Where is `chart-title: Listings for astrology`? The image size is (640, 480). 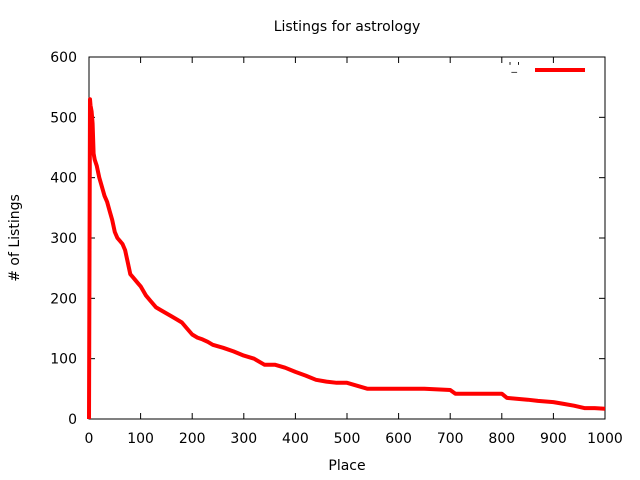
chart-title: Listings for astrology is located at coordinates (347, 27).